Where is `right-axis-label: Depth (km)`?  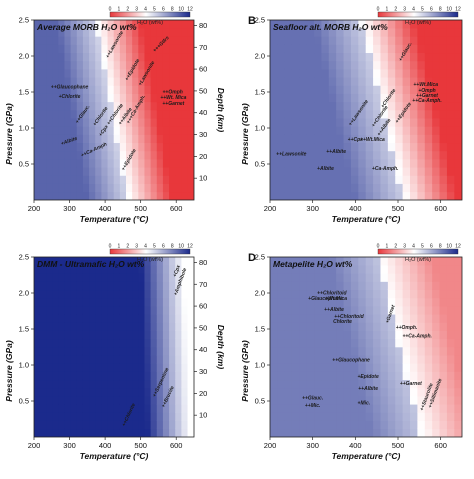 right-axis-label: Depth (km) is located at coordinates (221, 347).